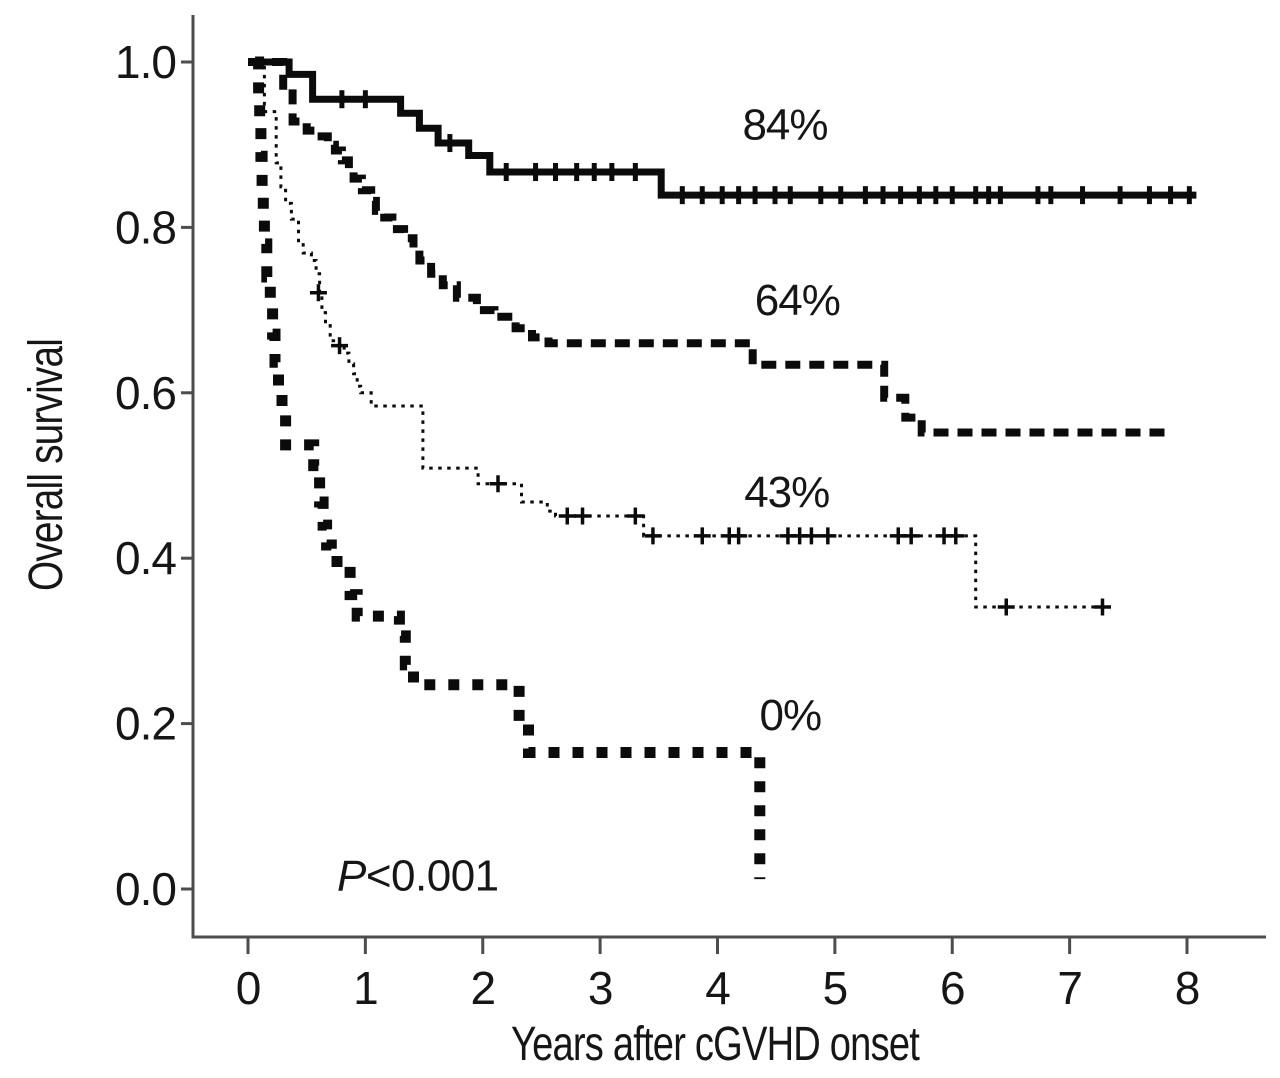  I want to click on x-tick-label: 8, so click(1187, 988).